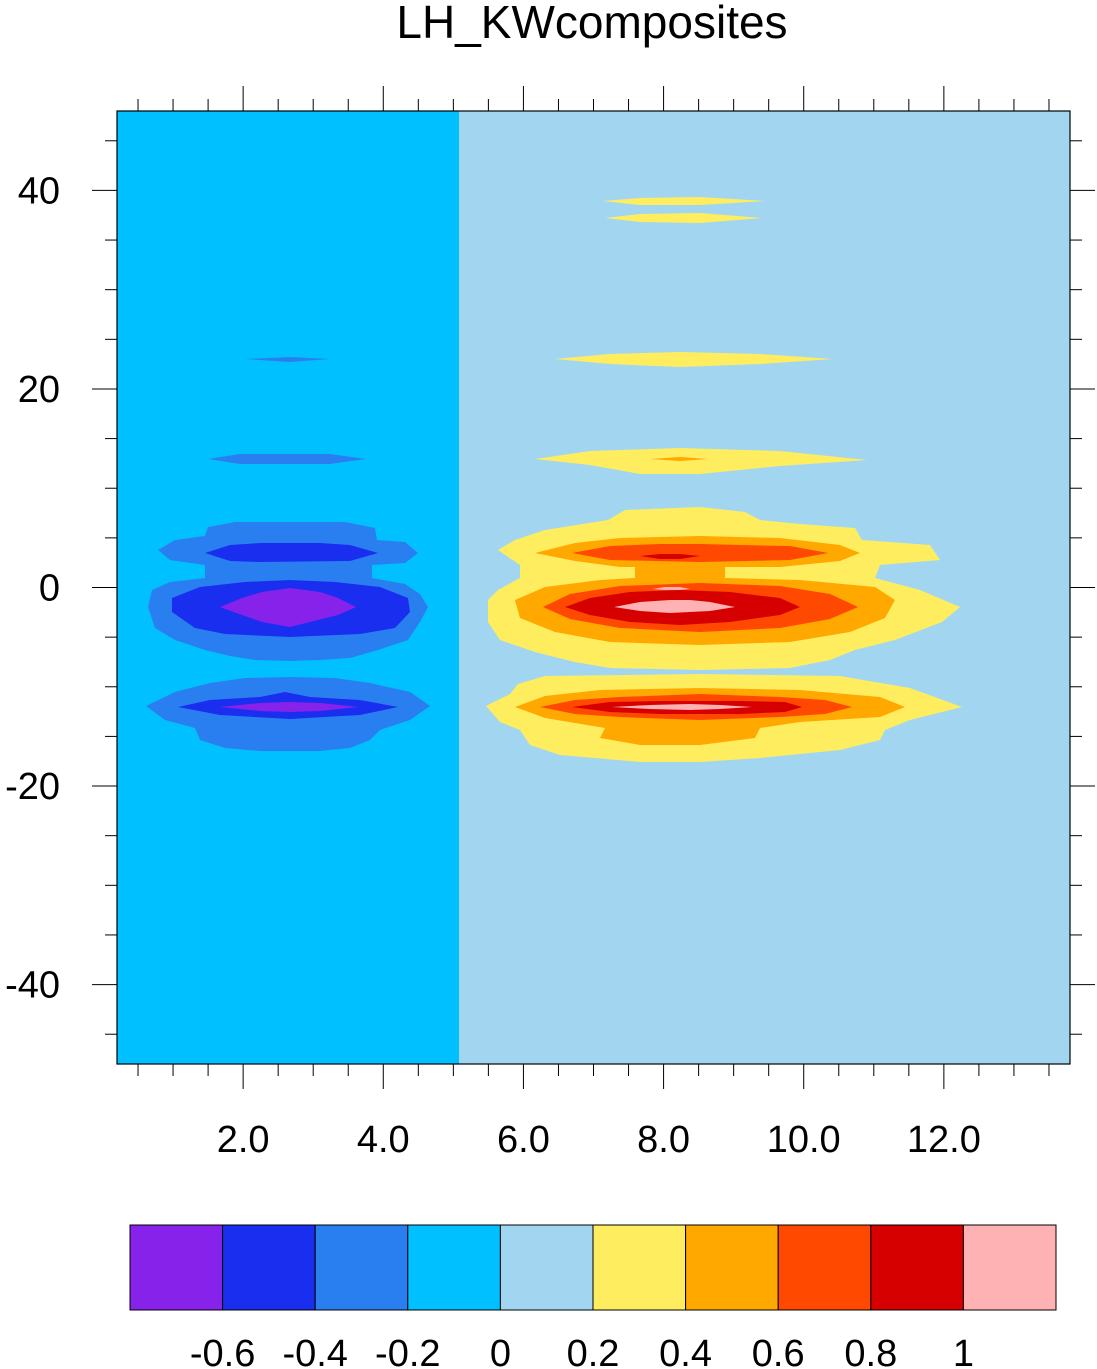 Image resolution: width=1097 pixels, height=1369 pixels. Describe the element at coordinates (500, 1351) in the screenshot. I see `colorbar-label: 0` at that location.